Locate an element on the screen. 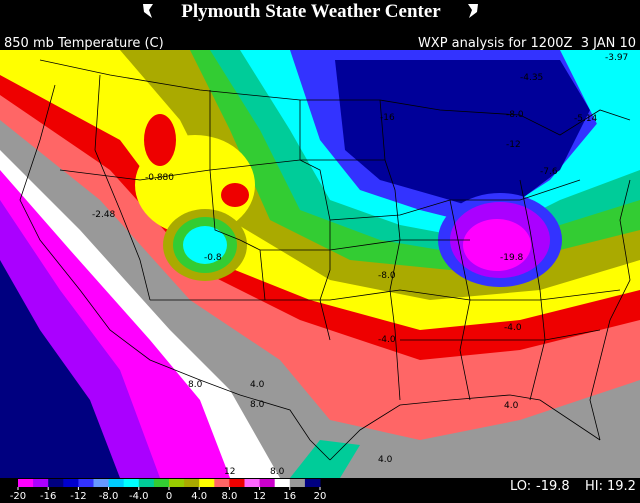  colorbar-tick-label: -8.0 is located at coordinates (109, 496).